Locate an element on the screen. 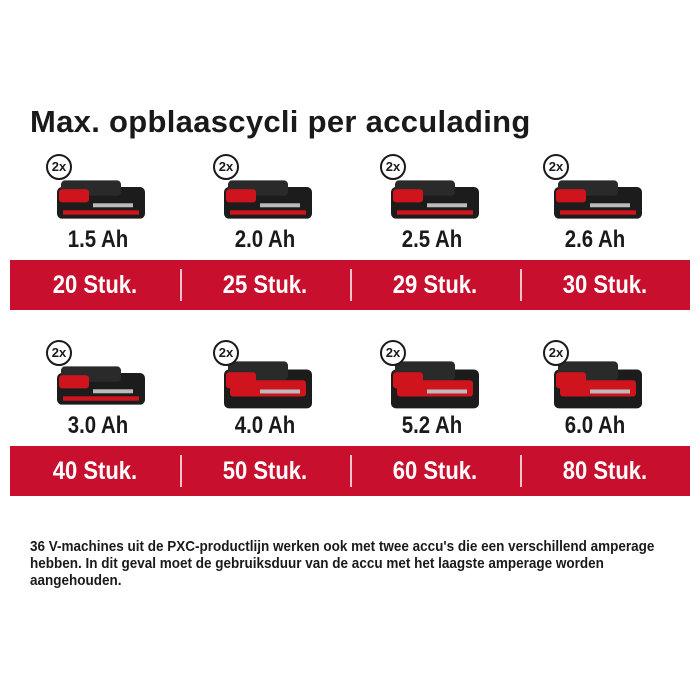  cycles-cell: 29 Stuk. is located at coordinates (435, 285).